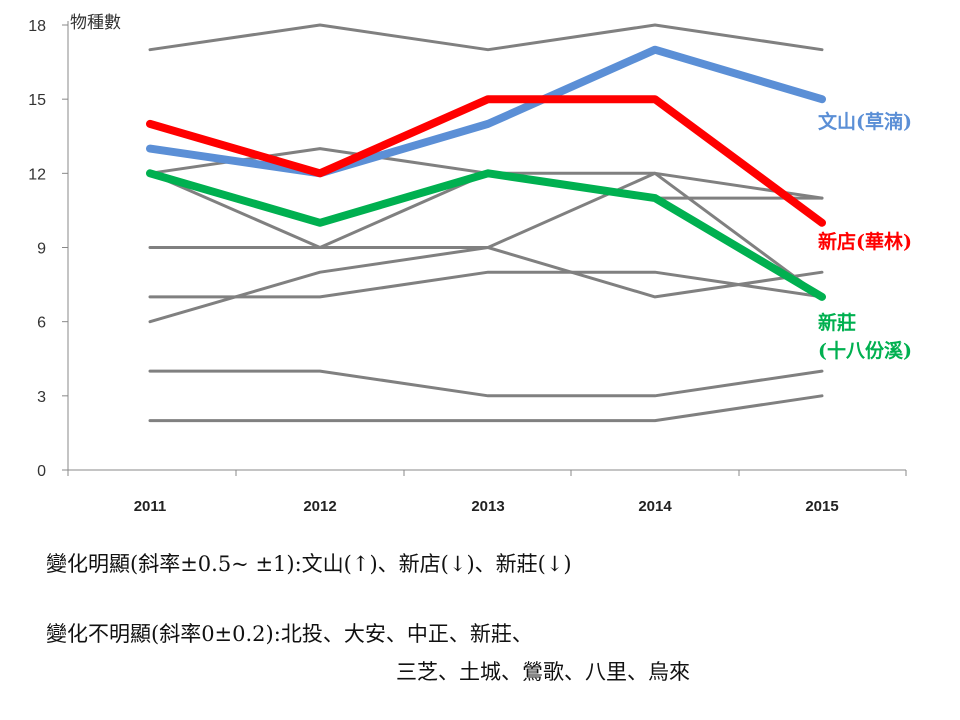 The width and height of the screenshot is (960, 720). I want to click on x-tick-label: 2011, so click(150, 506).